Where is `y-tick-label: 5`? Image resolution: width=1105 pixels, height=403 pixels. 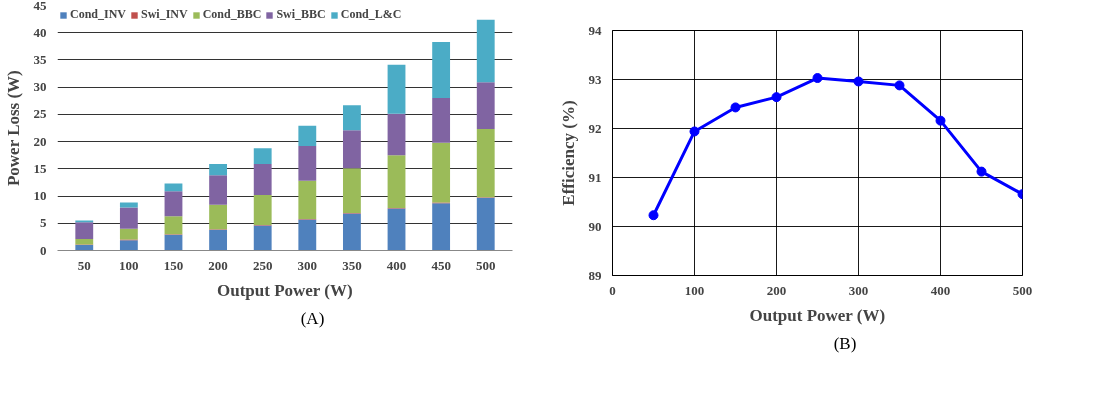 y-tick-label: 5 is located at coordinates (43, 223).